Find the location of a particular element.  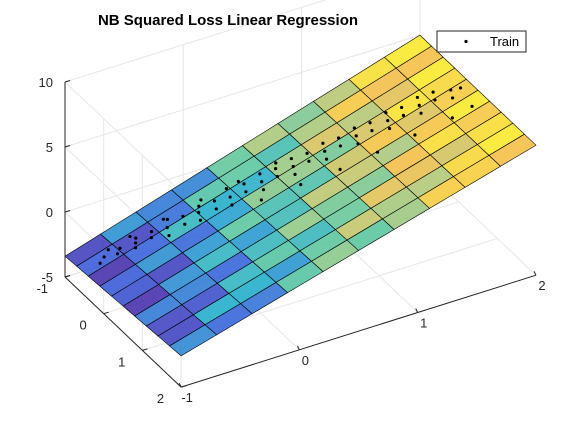

y-tick-label-2: 1 is located at coordinates (121, 361).